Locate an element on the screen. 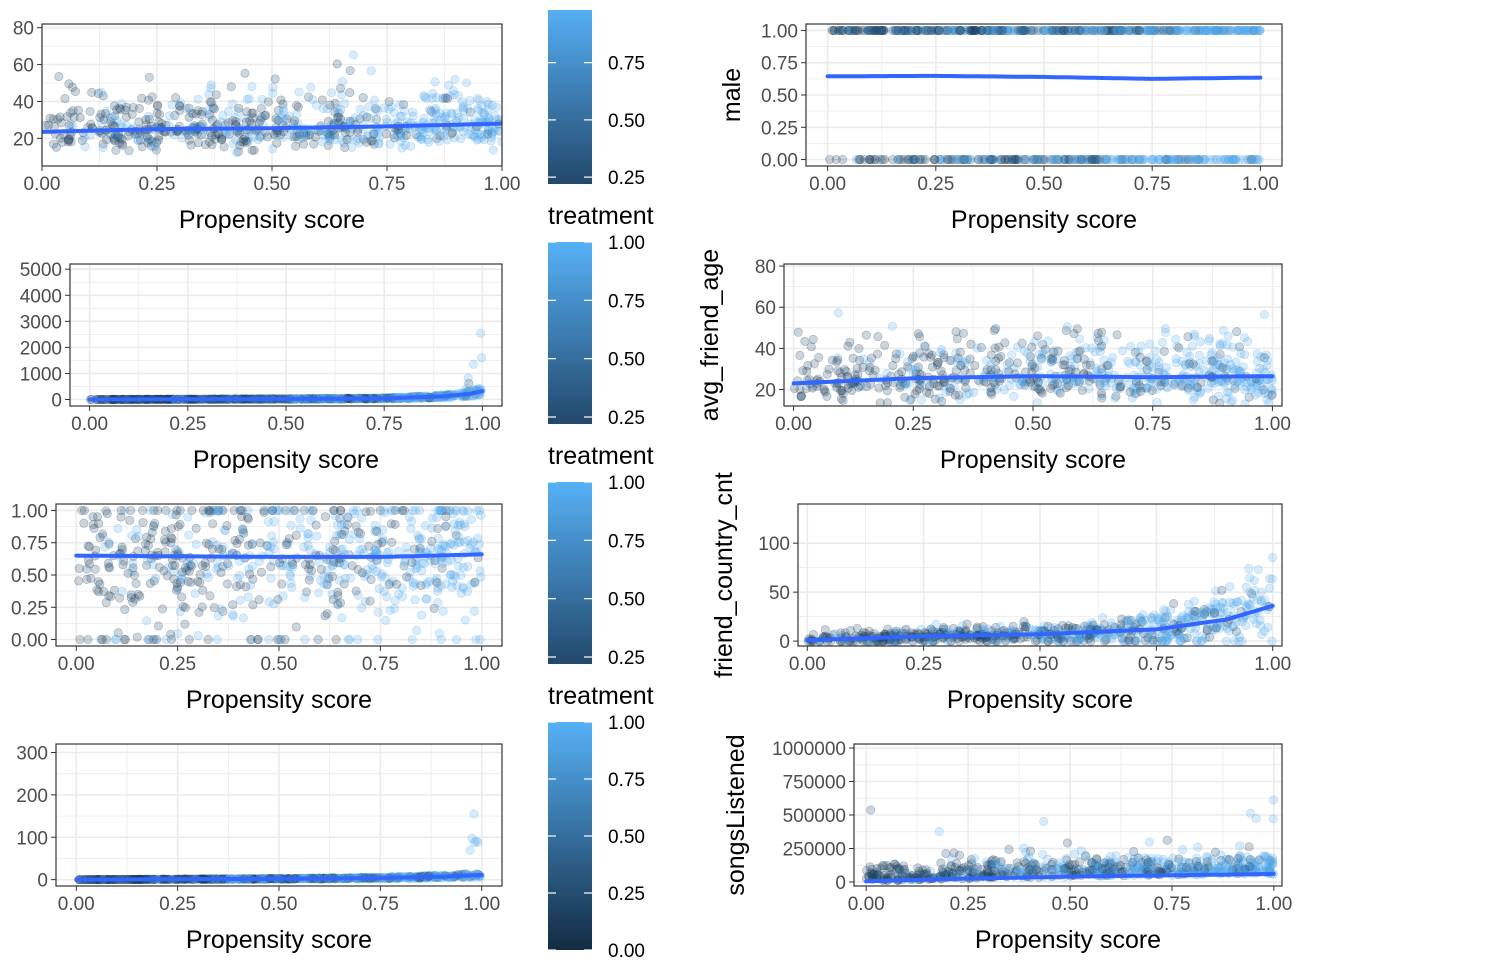  x-tick-label: 1.00 is located at coordinates (482, 424).